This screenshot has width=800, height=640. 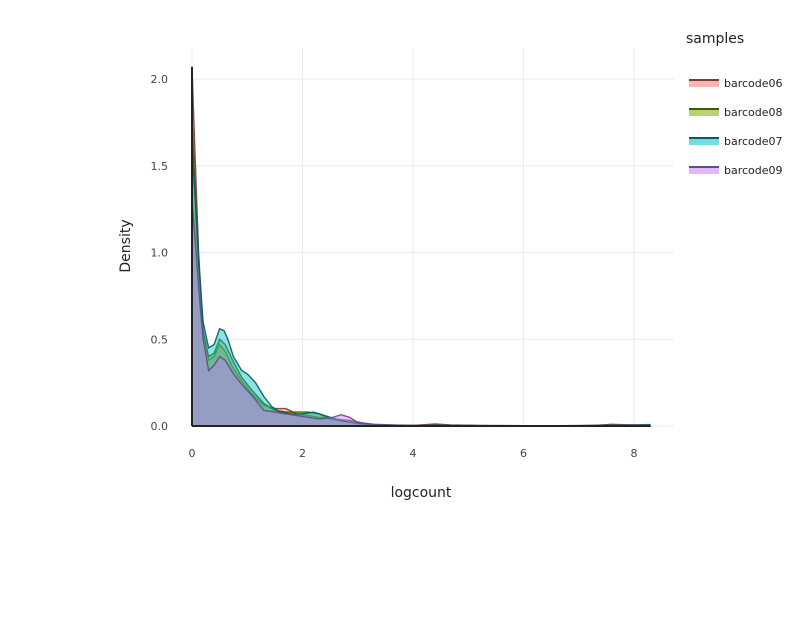 I want to click on y-tick-label: 1.5, so click(x=160, y=166).